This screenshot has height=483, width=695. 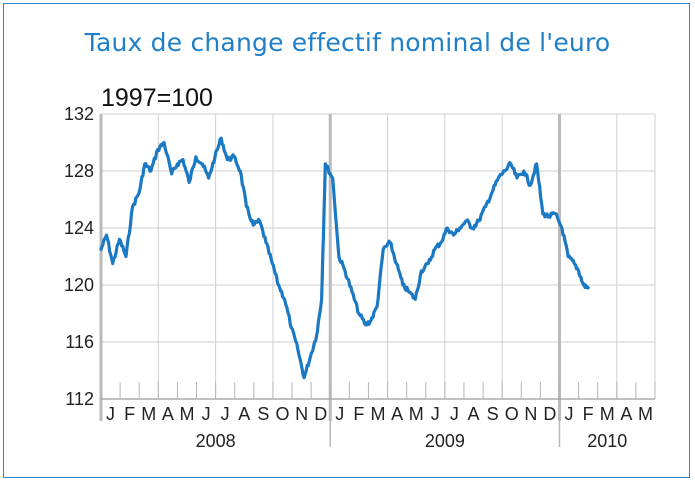 What do you see at coordinates (79, 228) in the screenshot?
I see `y-tick-label: 124` at bounding box center [79, 228].